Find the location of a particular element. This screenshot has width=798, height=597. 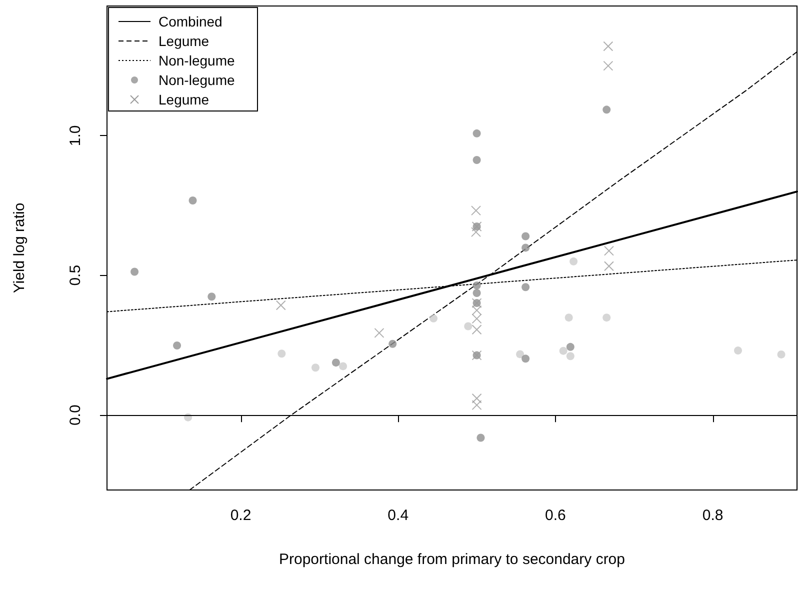

x-tick-label: 0.6 is located at coordinates (555, 515).